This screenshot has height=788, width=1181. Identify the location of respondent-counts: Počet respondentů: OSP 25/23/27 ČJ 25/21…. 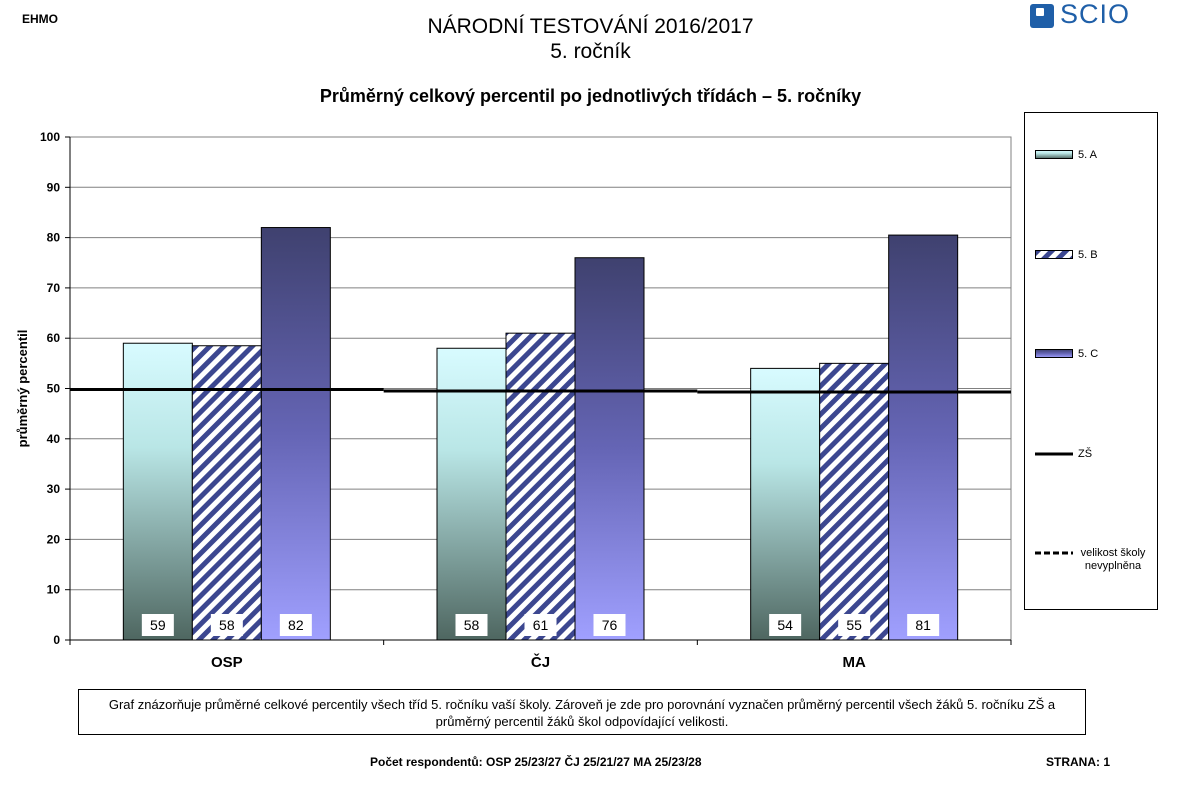
(536, 762).